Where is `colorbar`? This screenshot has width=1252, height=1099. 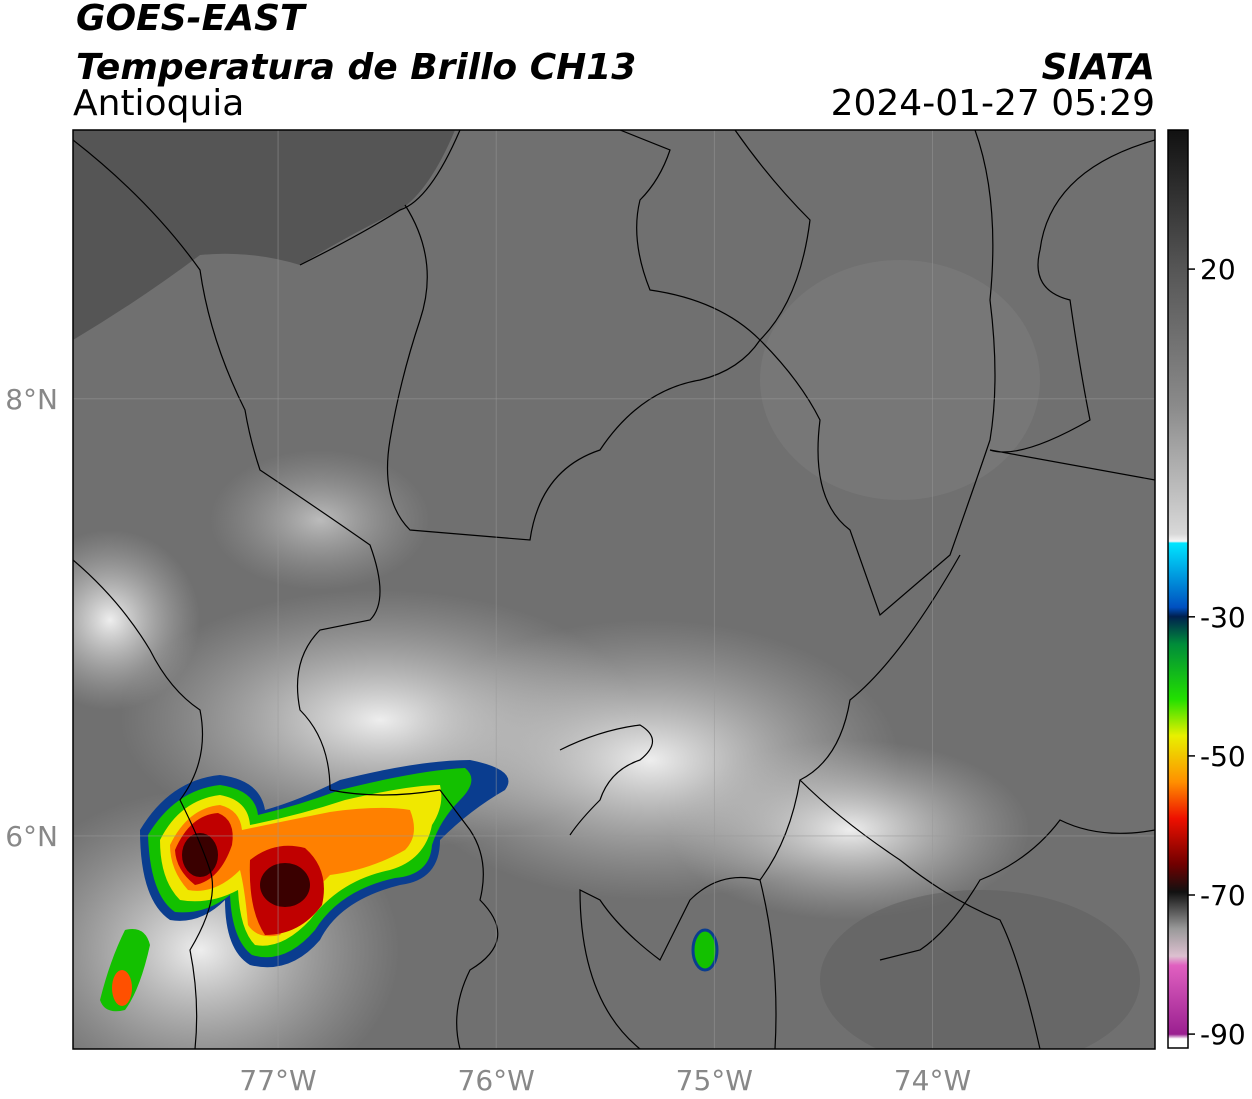
colorbar is located at coordinates (1178, 589).